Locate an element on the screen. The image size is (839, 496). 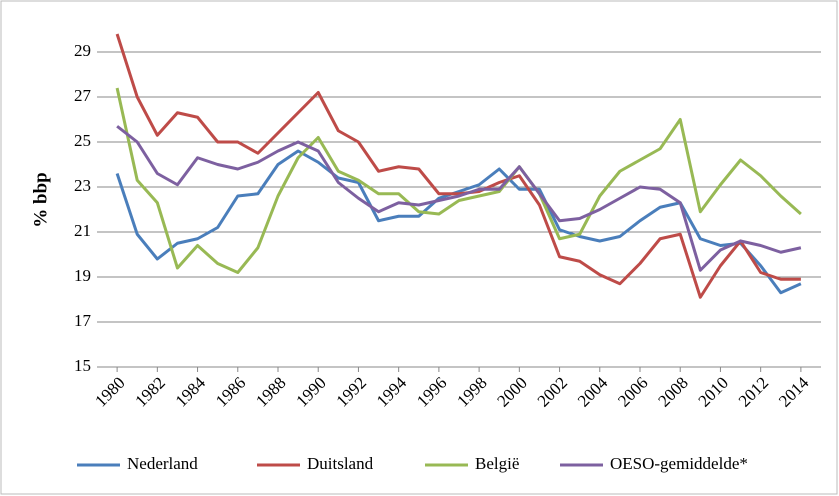
legend-label: OESO-gemiddelde* is located at coordinates (679, 463).